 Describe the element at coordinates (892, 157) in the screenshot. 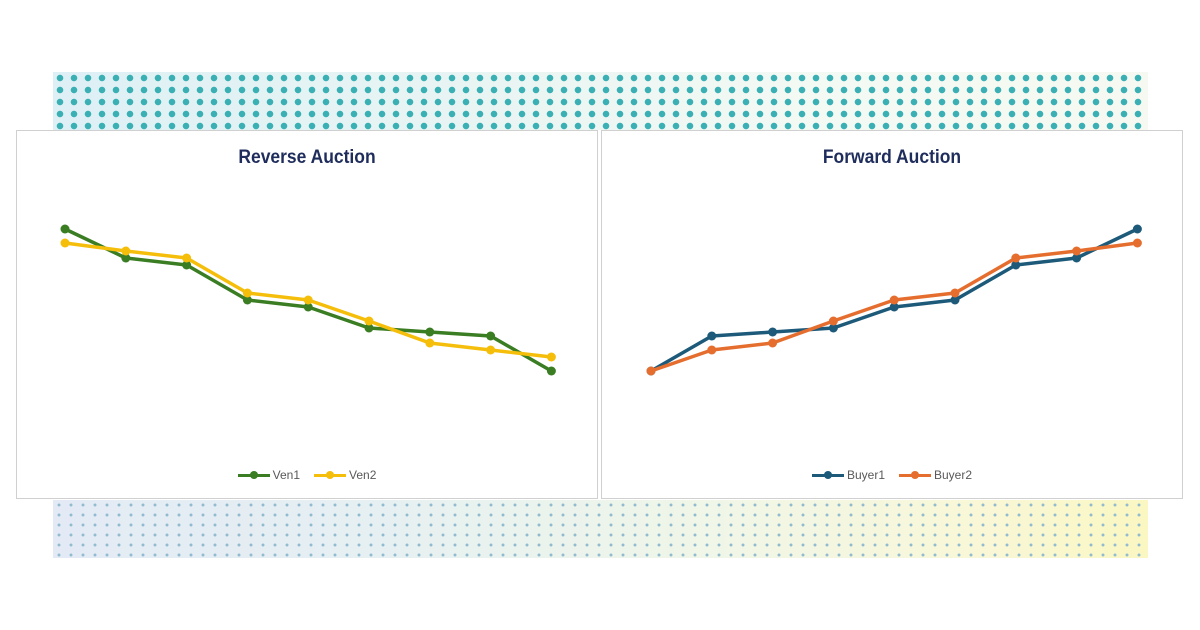

I see `chart-title: Forward Auction` at that location.